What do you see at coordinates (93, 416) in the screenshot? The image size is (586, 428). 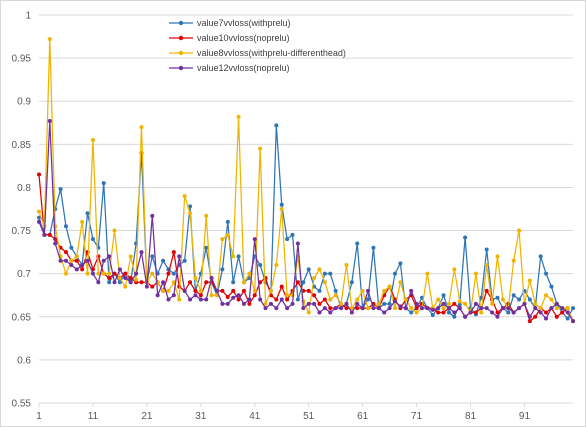 I see `x-tick-label: 11` at bounding box center [93, 416].